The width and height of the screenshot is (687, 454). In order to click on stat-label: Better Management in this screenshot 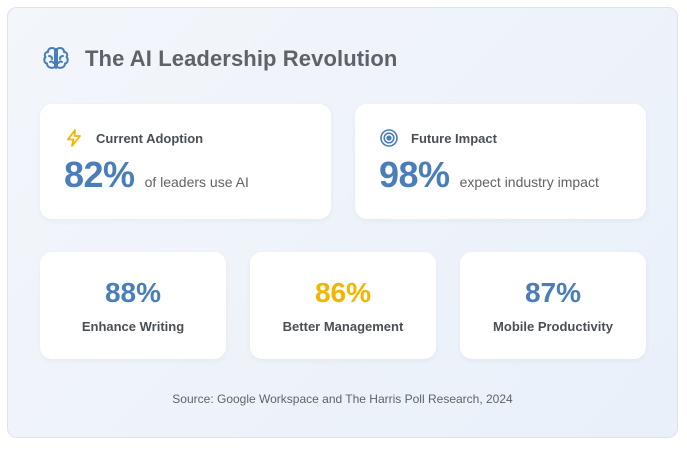, I will do `click(343, 326)`.